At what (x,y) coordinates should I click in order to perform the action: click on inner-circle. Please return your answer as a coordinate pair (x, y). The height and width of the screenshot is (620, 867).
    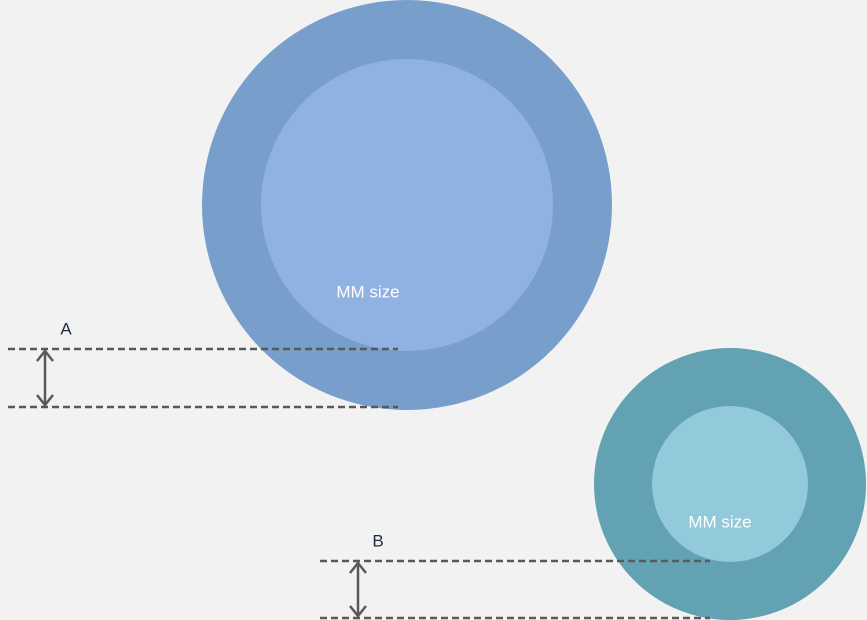
    Looking at the image, I should click on (730, 484).